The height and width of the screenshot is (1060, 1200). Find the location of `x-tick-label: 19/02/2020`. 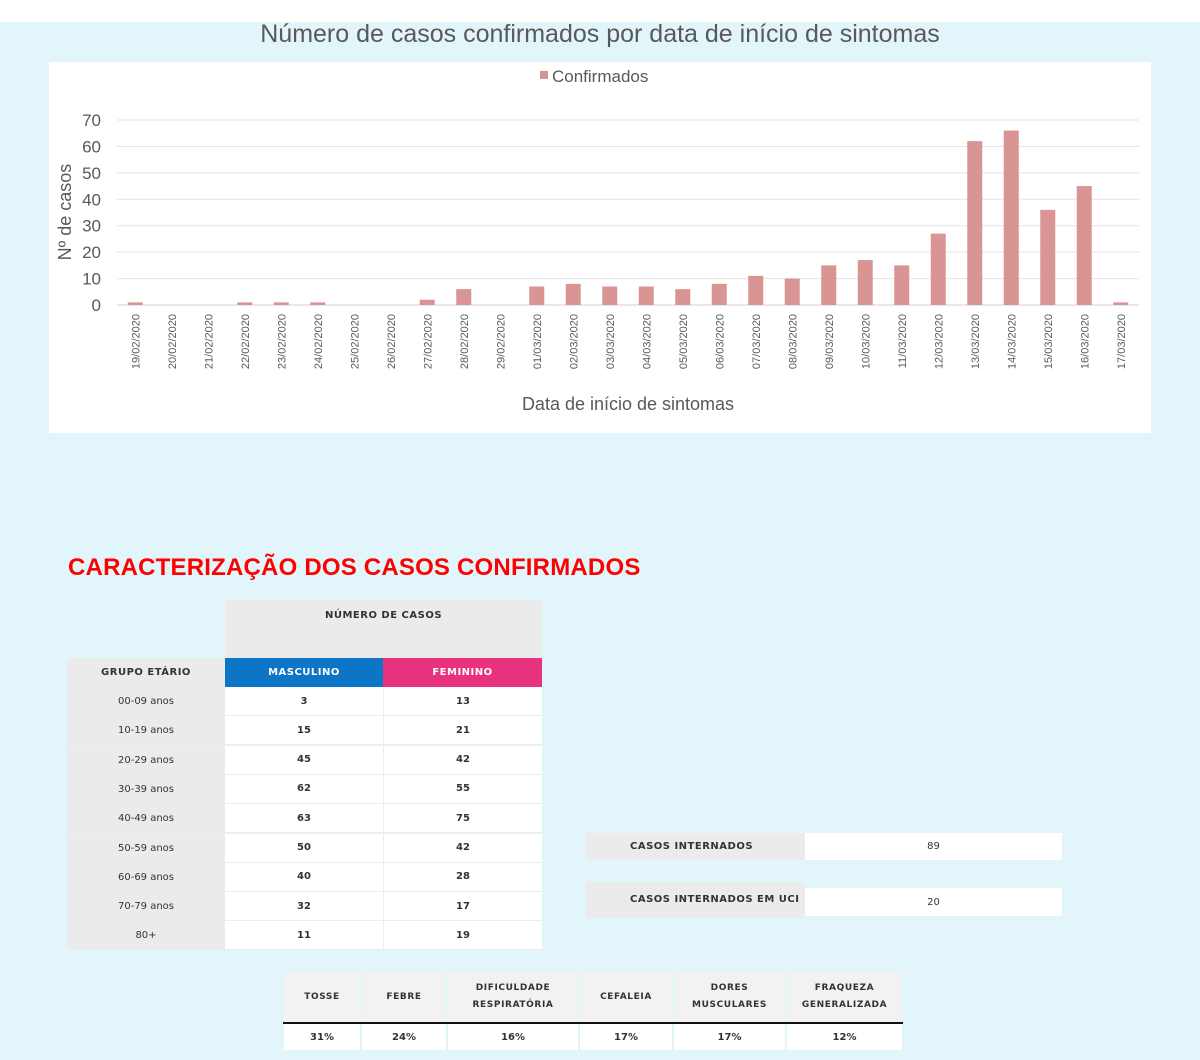

x-tick-label: 19/02/2020 is located at coordinates (136, 341).